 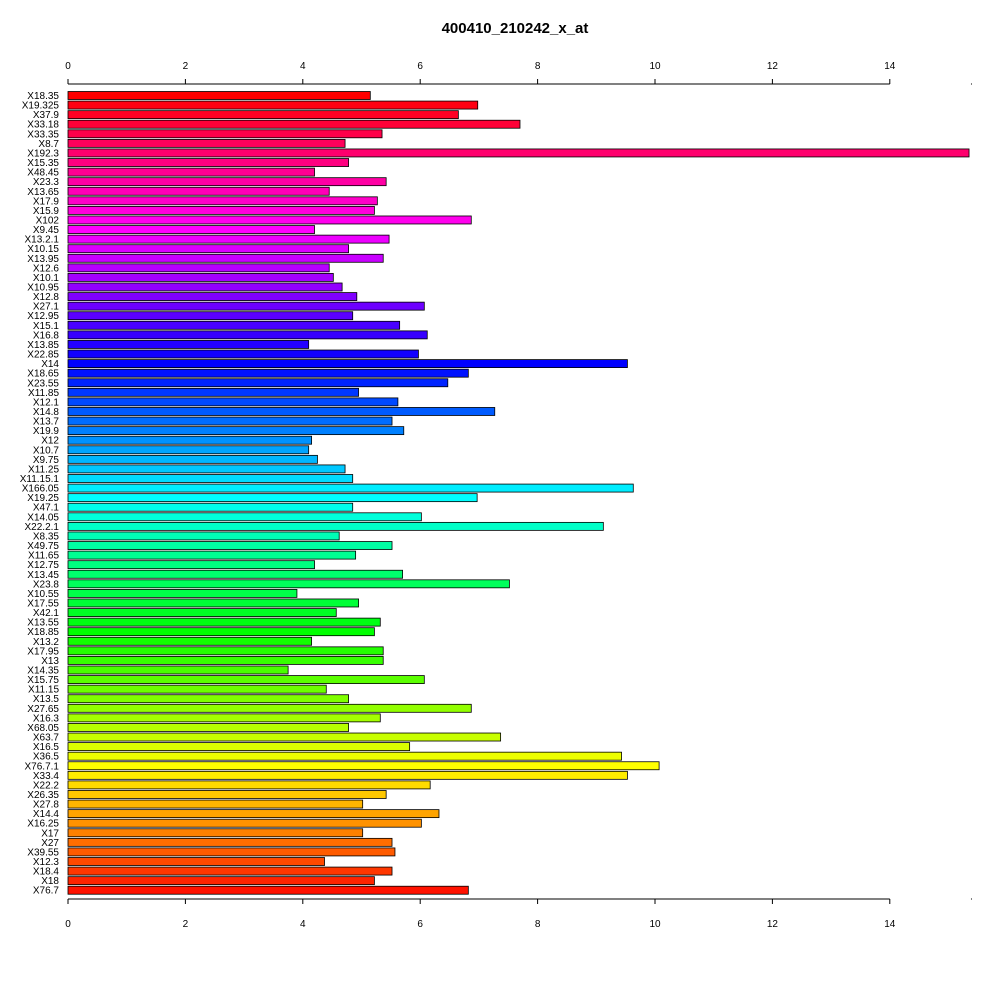 I want to click on category-label: X166.05, so click(x=41, y=489).